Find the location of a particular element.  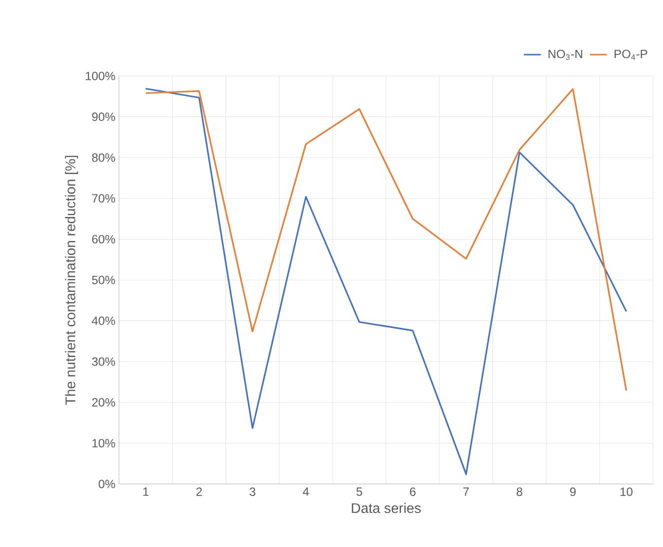

y-tick-label: 30% is located at coordinates (104, 361).